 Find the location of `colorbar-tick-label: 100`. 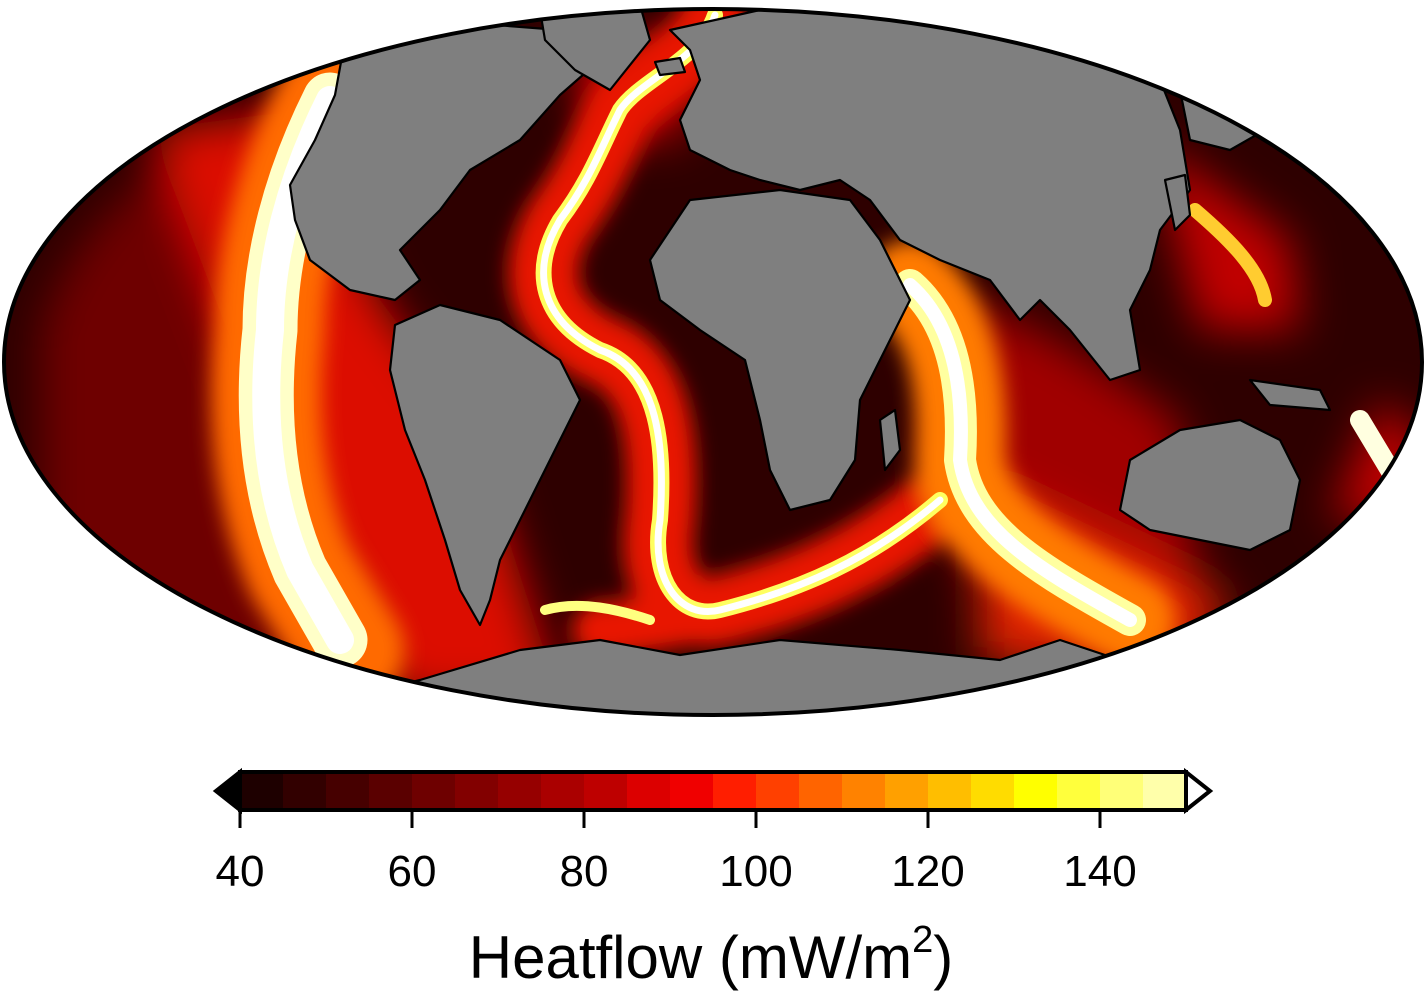

colorbar-tick-label: 100 is located at coordinates (755, 871).